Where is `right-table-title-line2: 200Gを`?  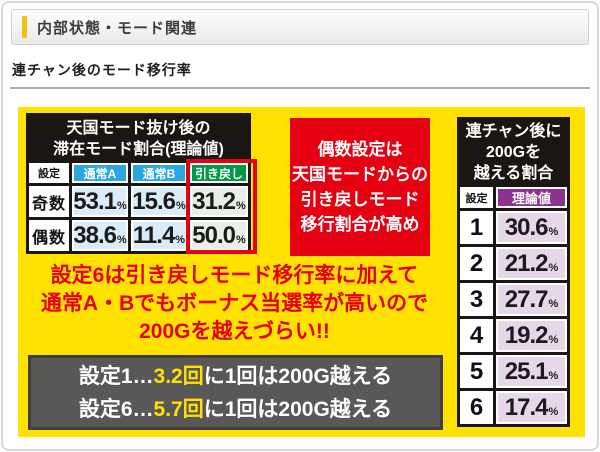 right-table-title-line2: 200Gを is located at coordinates (513, 152).